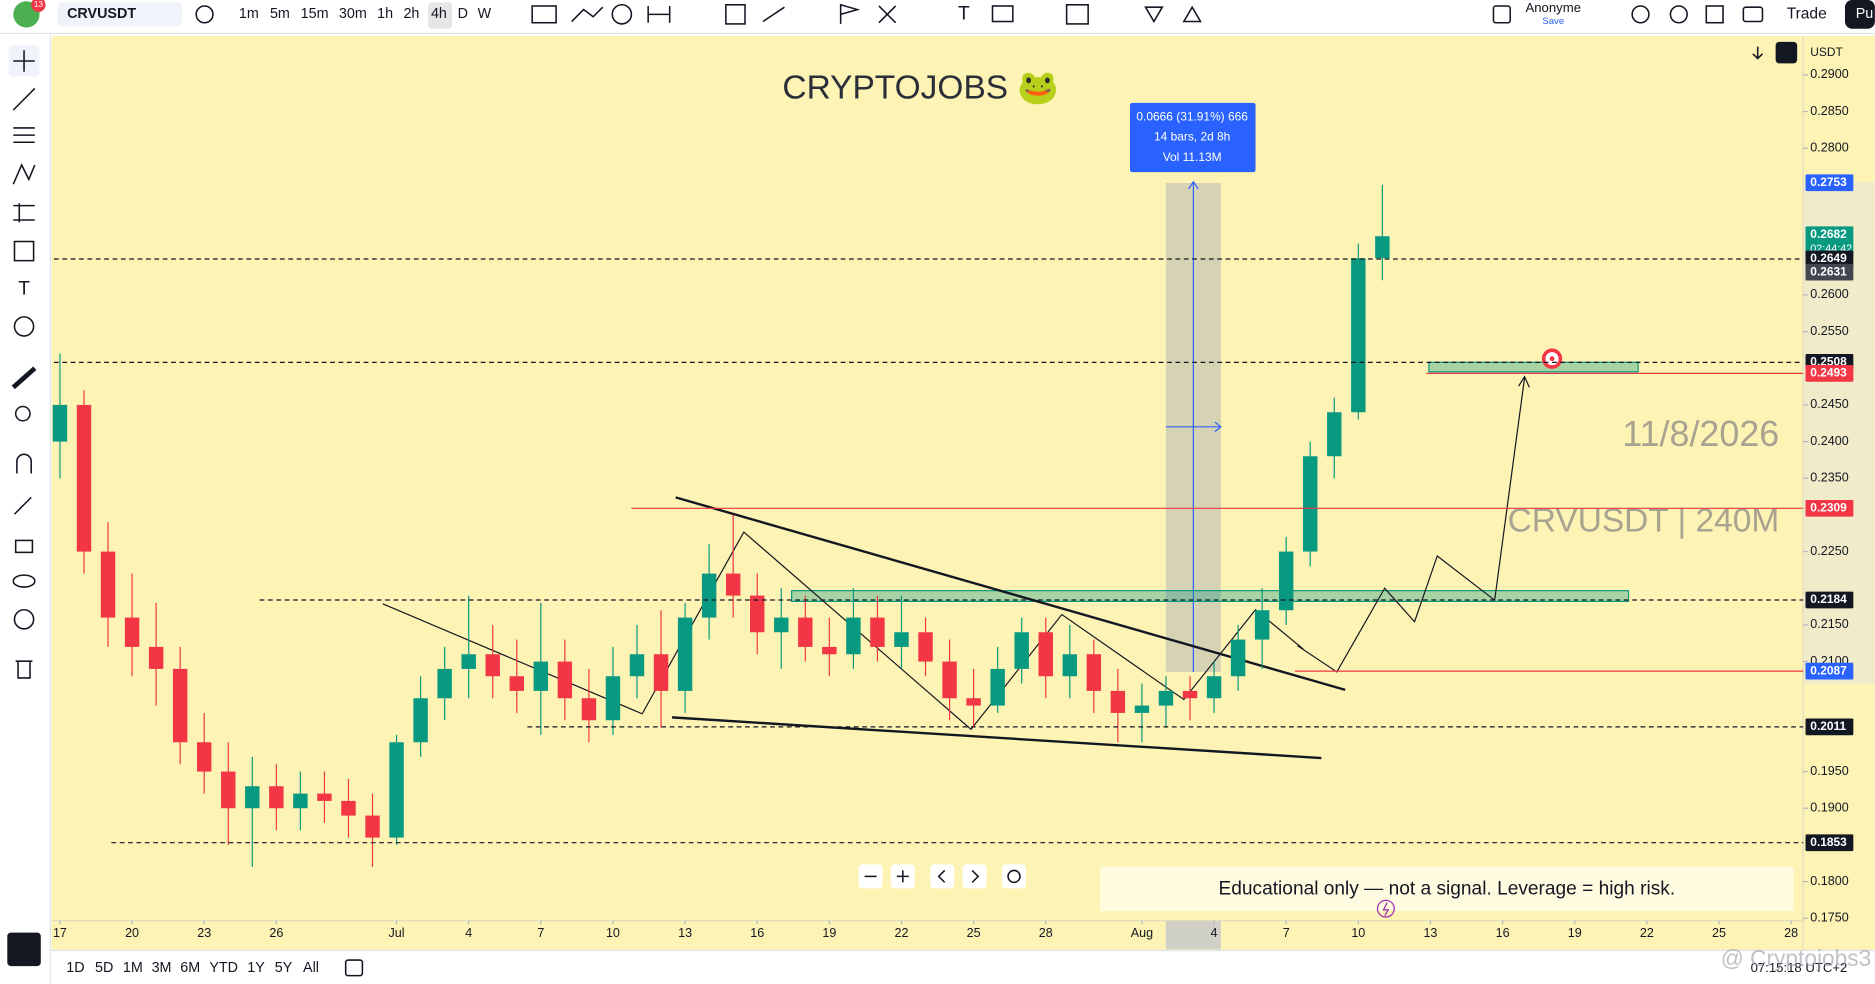  I want to click on magnet-icon, so click(24, 463).